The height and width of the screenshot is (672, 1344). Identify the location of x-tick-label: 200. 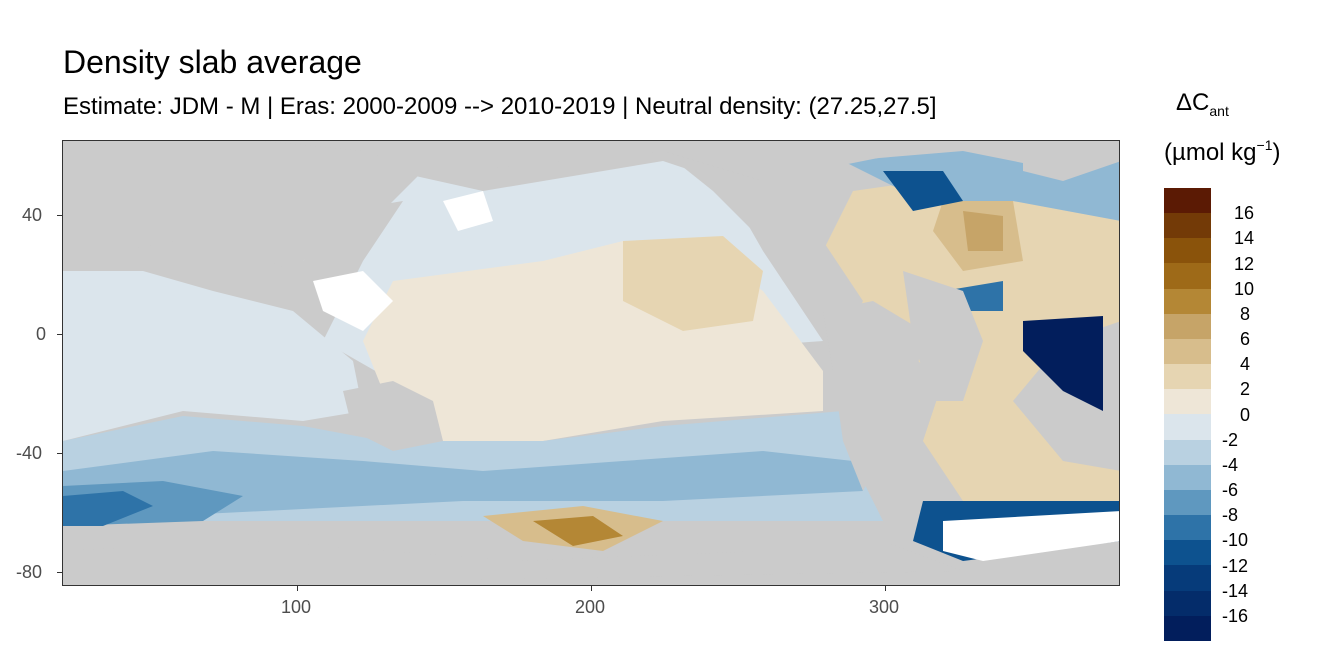
(590, 607).